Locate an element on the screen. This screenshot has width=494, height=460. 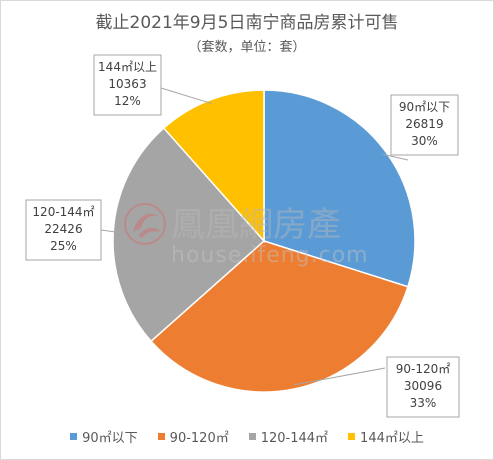
data-label-120-144: 120-144㎡ 22426 25% is located at coordinates (63, 230).